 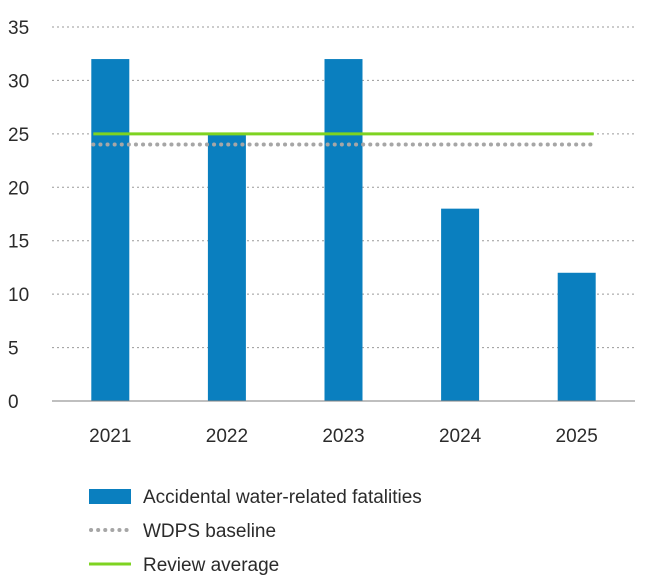 I want to click on legend-label: WDPS baseline, so click(x=209, y=531).